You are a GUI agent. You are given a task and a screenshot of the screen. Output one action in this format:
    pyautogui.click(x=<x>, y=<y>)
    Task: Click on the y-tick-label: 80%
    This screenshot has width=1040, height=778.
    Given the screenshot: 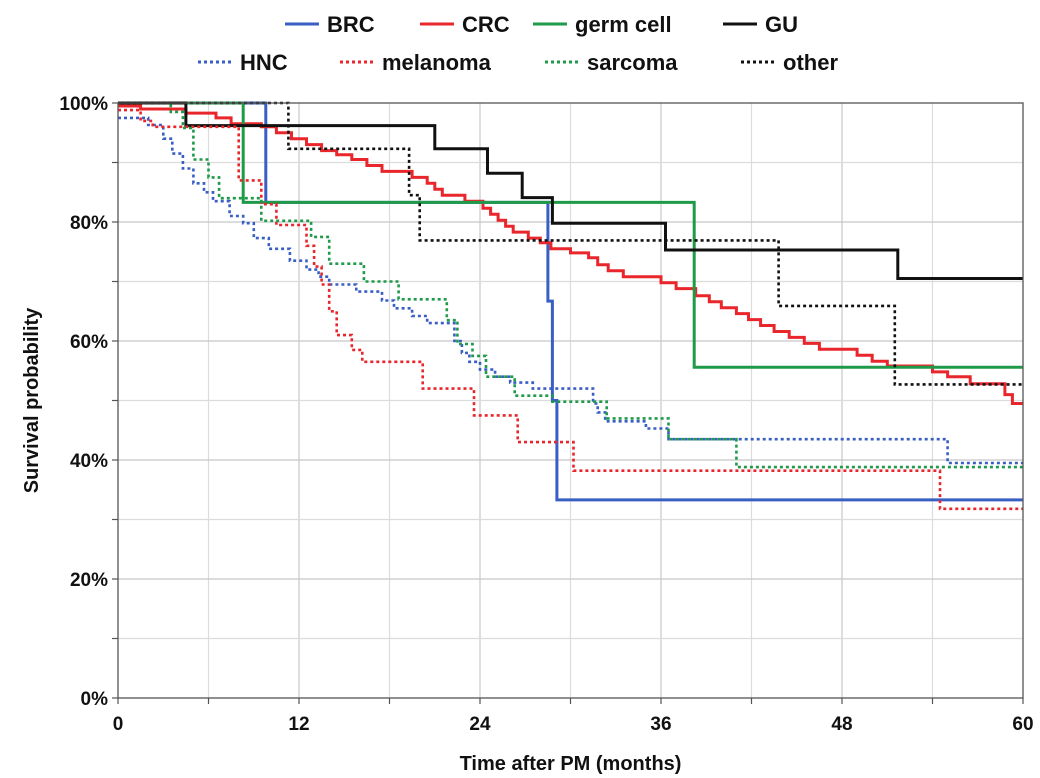 What is the action you would take?
    pyautogui.click(x=89, y=223)
    